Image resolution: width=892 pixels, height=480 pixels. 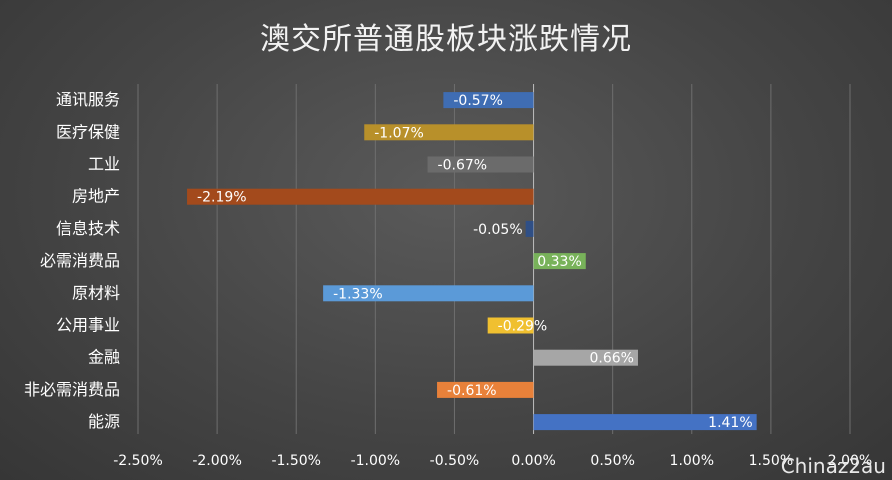 What do you see at coordinates (692, 461) in the screenshot?
I see `x-tick-label: 1.00%` at bounding box center [692, 461].